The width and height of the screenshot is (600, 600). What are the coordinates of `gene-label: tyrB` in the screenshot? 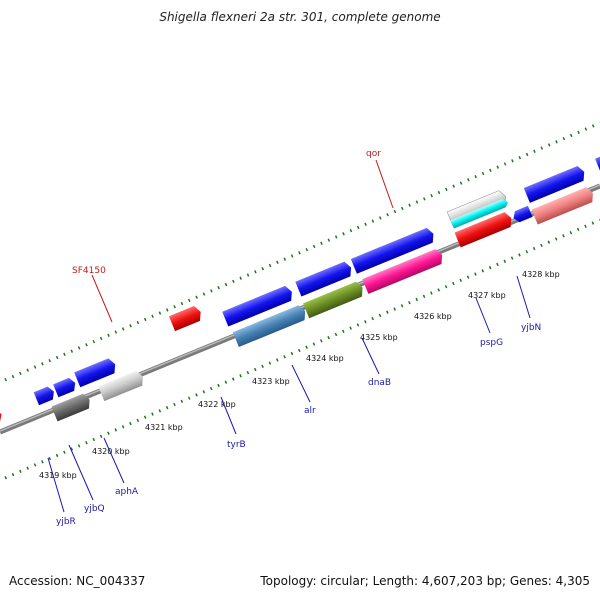 It's located at (236, 445).